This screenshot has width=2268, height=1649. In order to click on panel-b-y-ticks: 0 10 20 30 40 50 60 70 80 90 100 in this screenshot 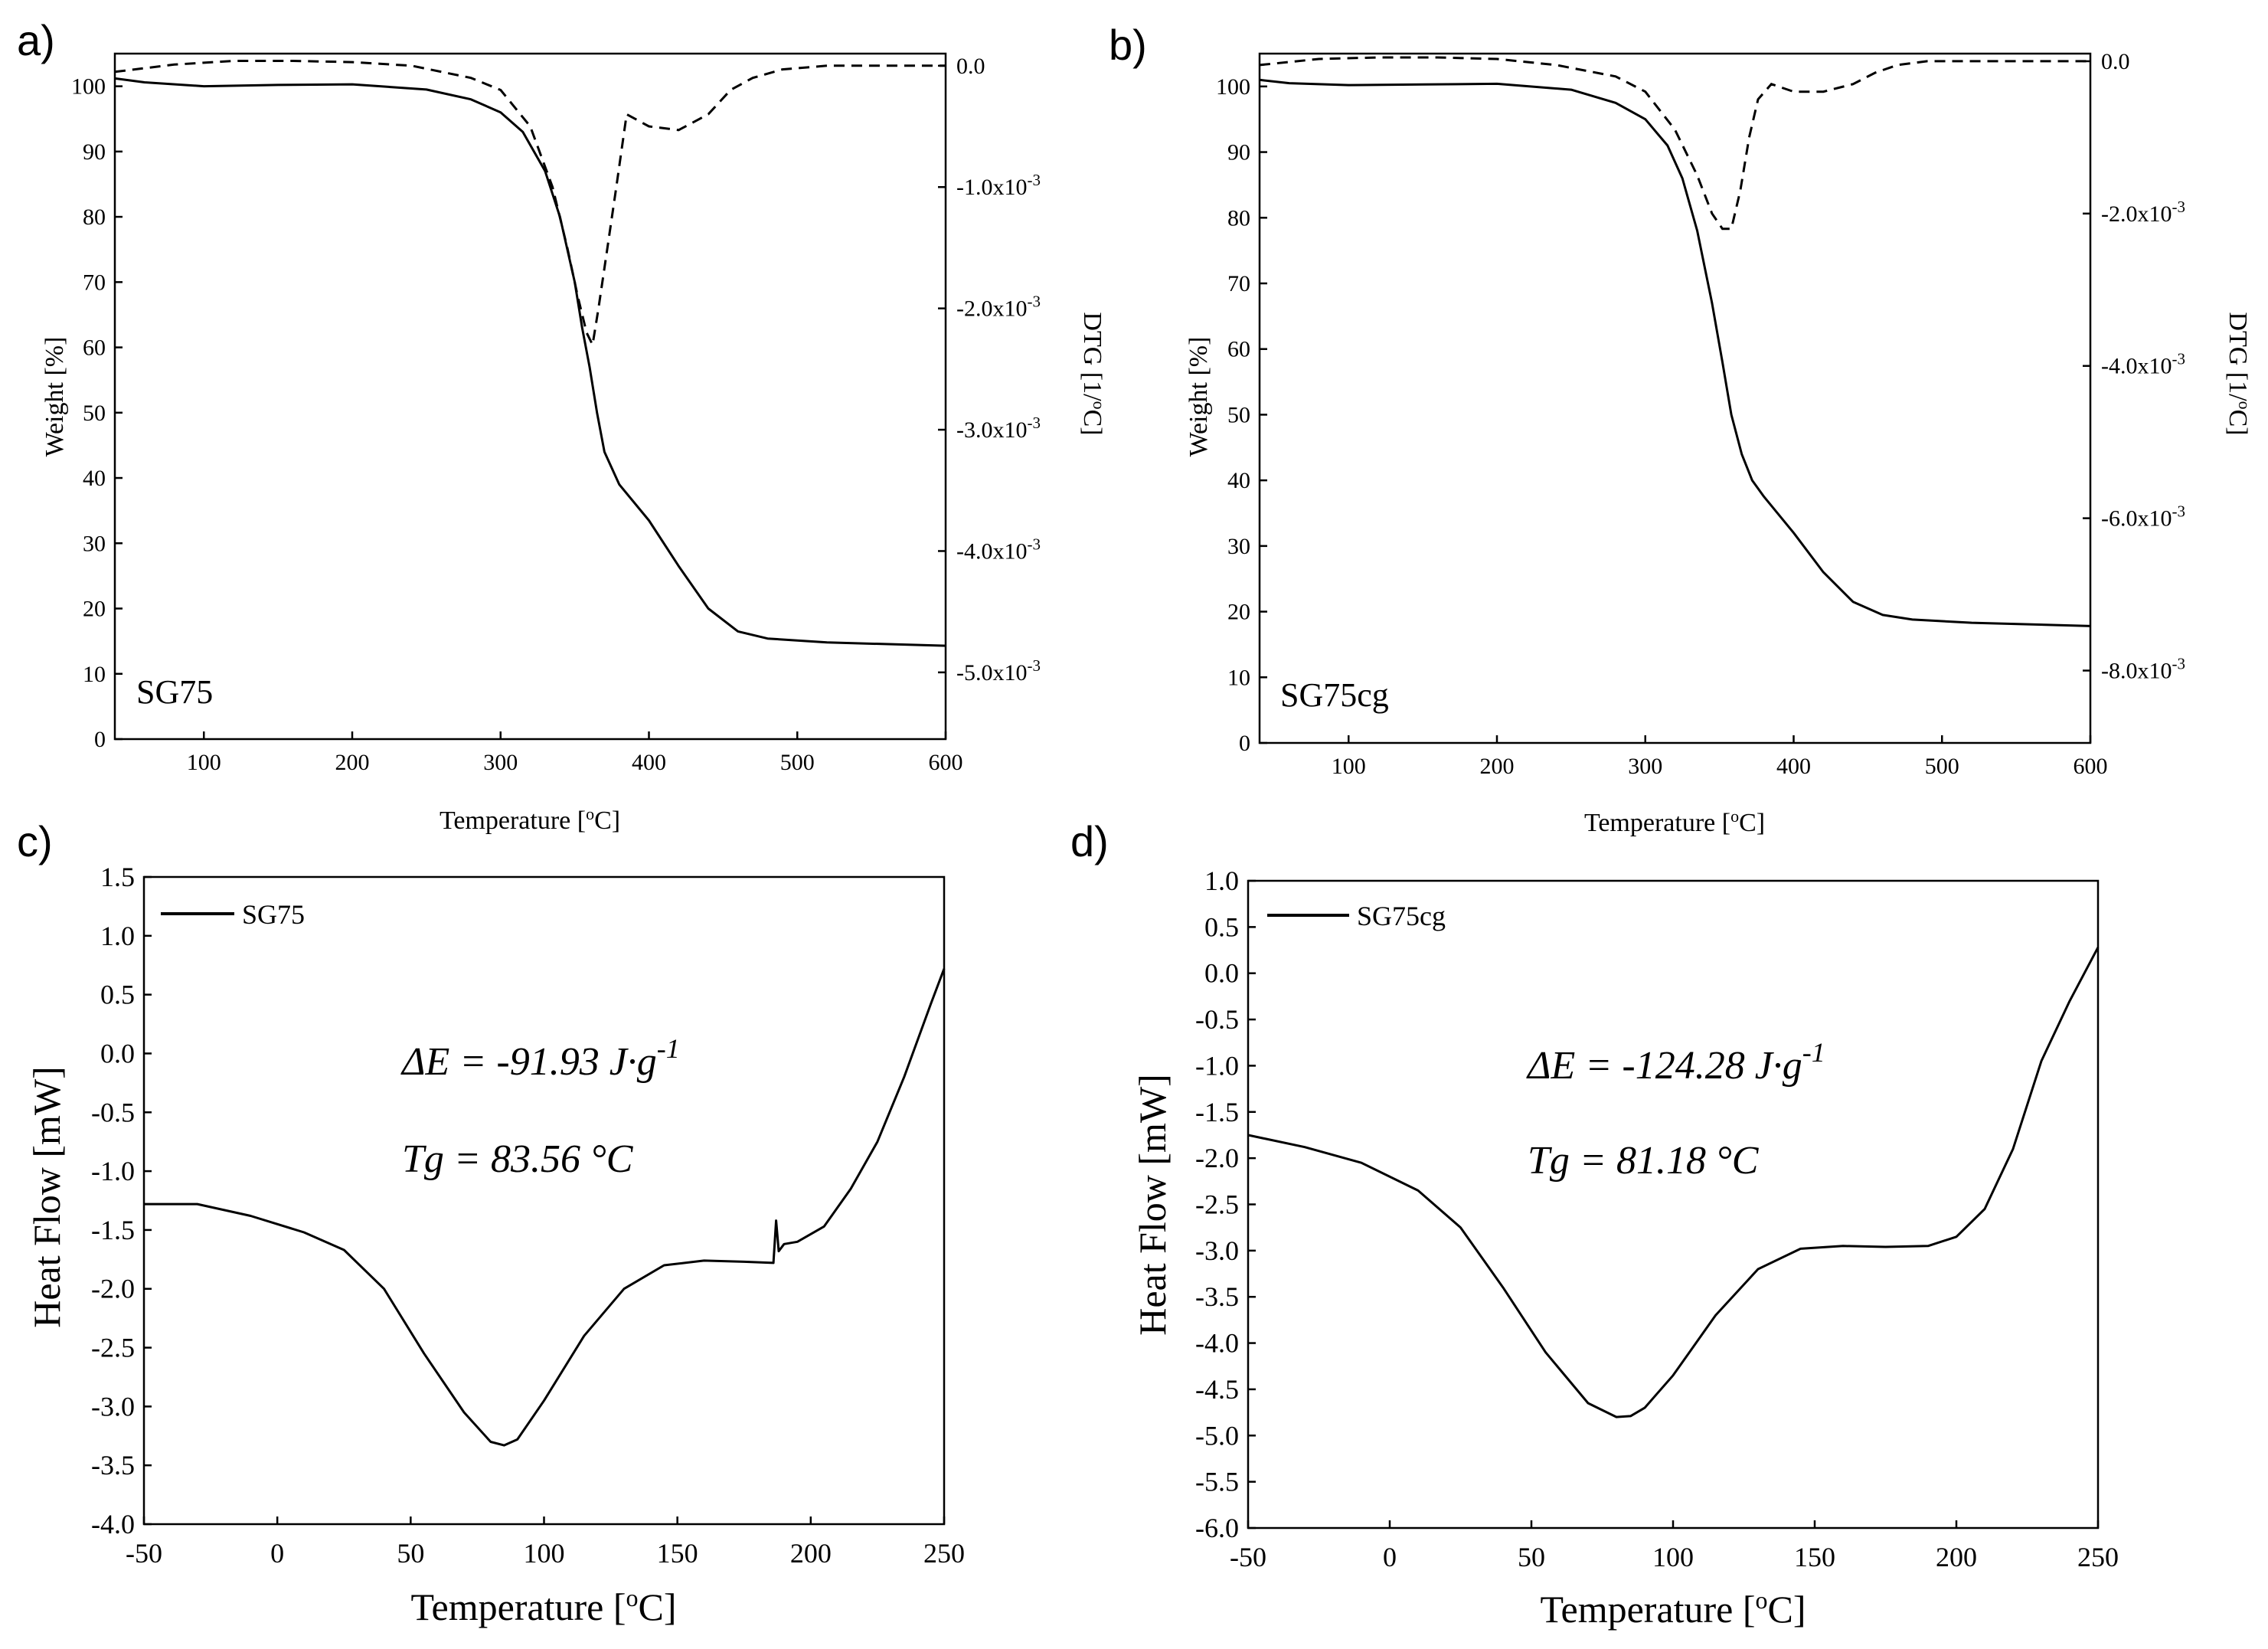, I will do `click(1241, 415)`.